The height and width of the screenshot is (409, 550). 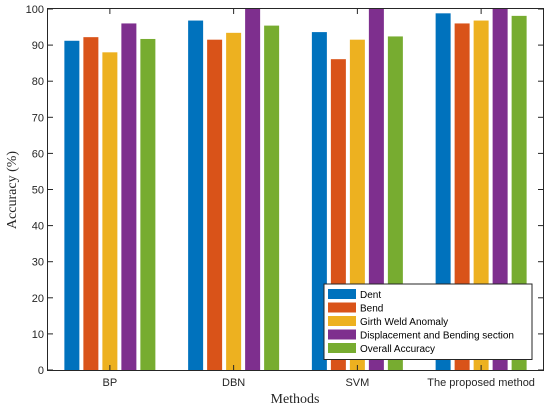 I want to click on x-tick-label: BP, so click(x=110, y=383).